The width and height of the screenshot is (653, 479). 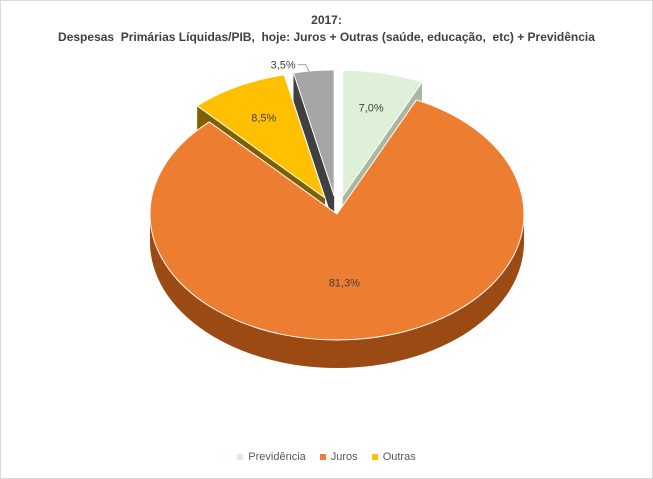 What do you see at coordinates (326, 20) in the screenshot?
I see `chart-title: 2017:` at bounding box center [326, 20].